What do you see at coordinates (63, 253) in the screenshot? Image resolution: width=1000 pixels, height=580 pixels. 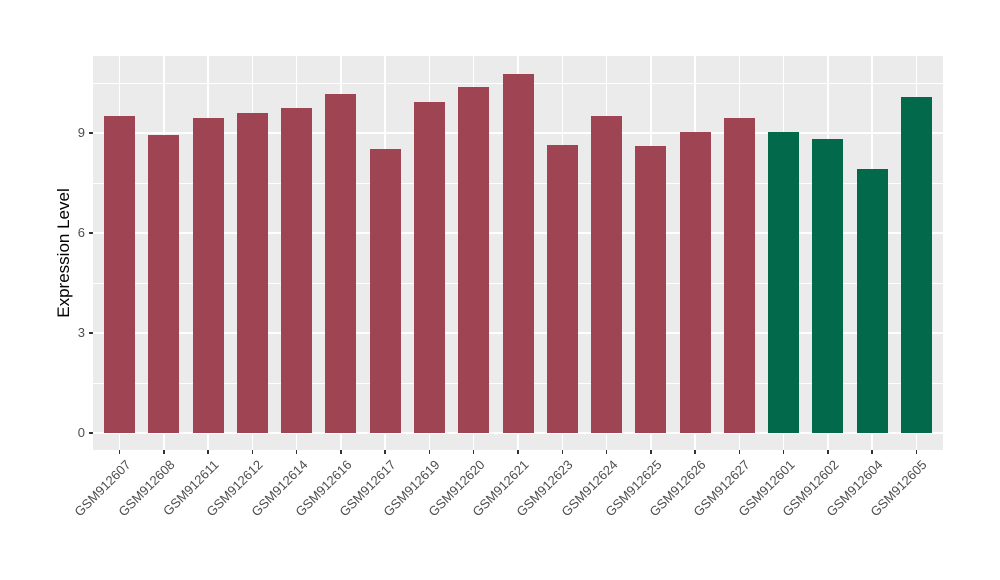 I see `y-axis-title: Expression Level` at bounding box center [63, 253].